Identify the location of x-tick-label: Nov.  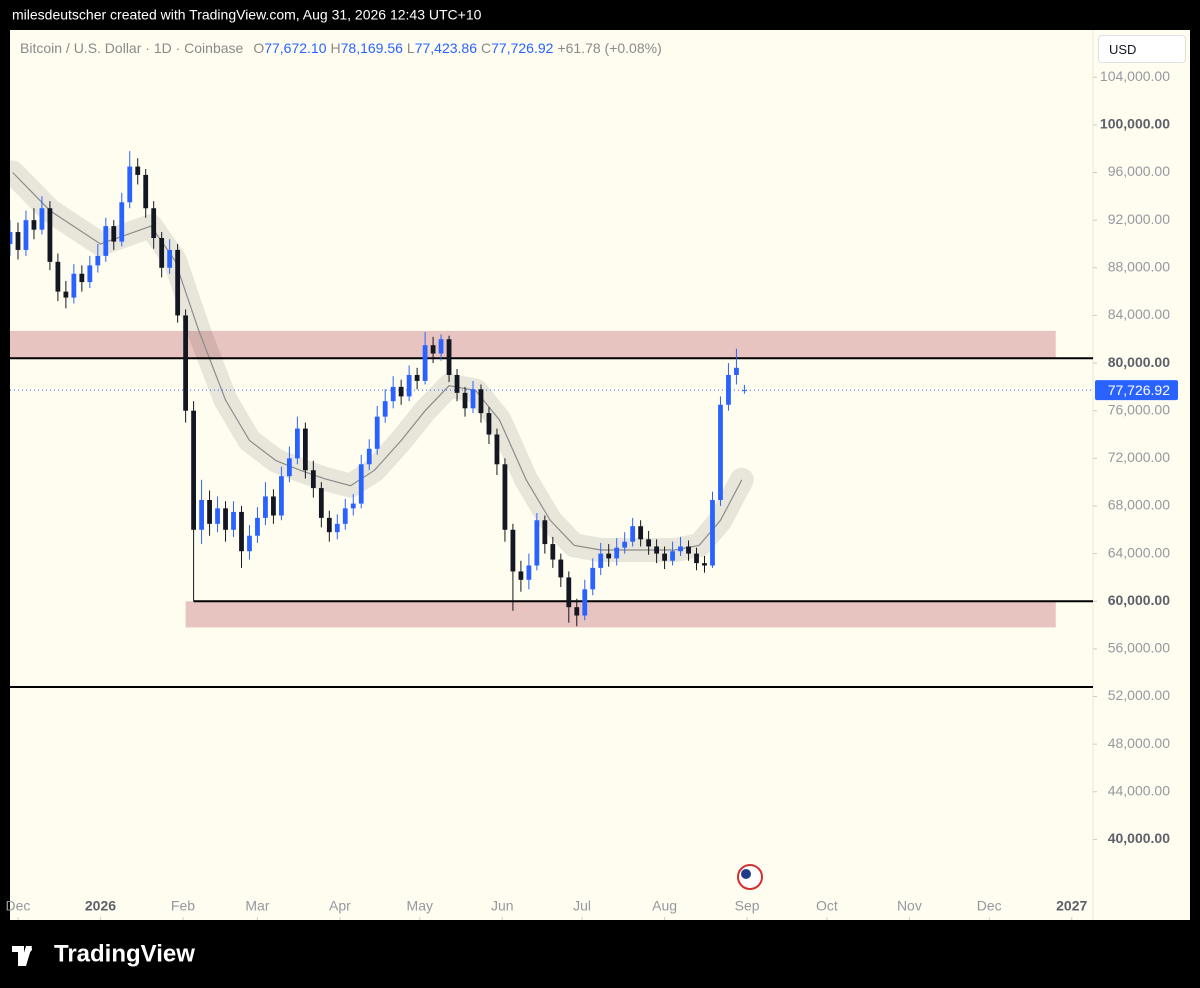
(909, 906).